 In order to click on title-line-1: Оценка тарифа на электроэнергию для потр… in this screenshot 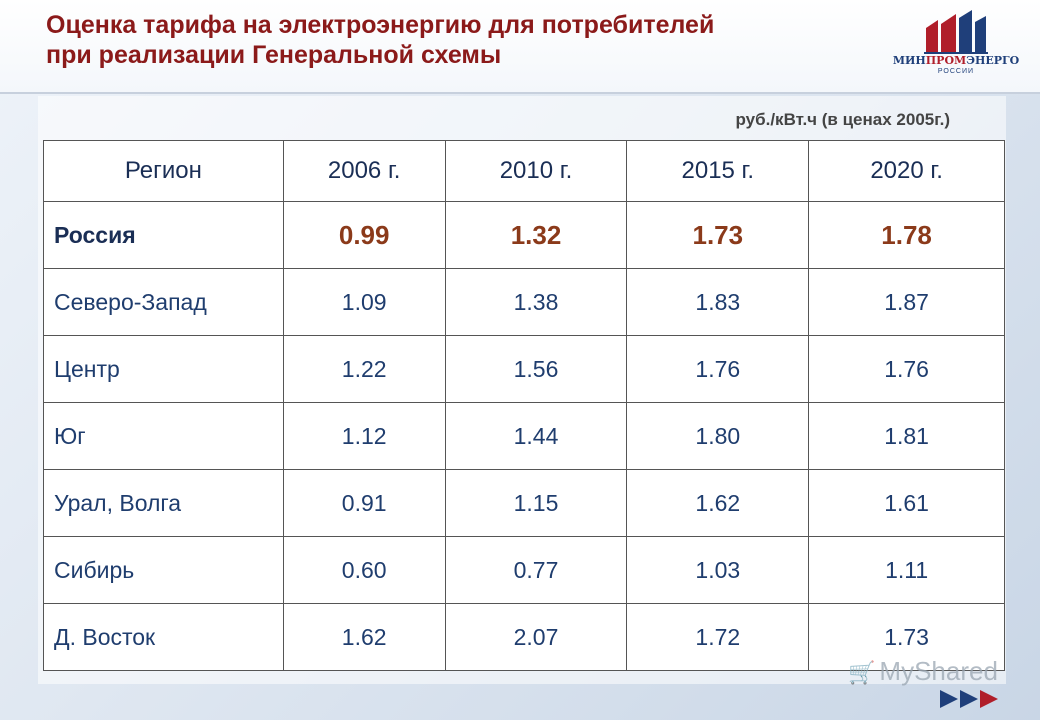, I will do `click(380, 25)`.